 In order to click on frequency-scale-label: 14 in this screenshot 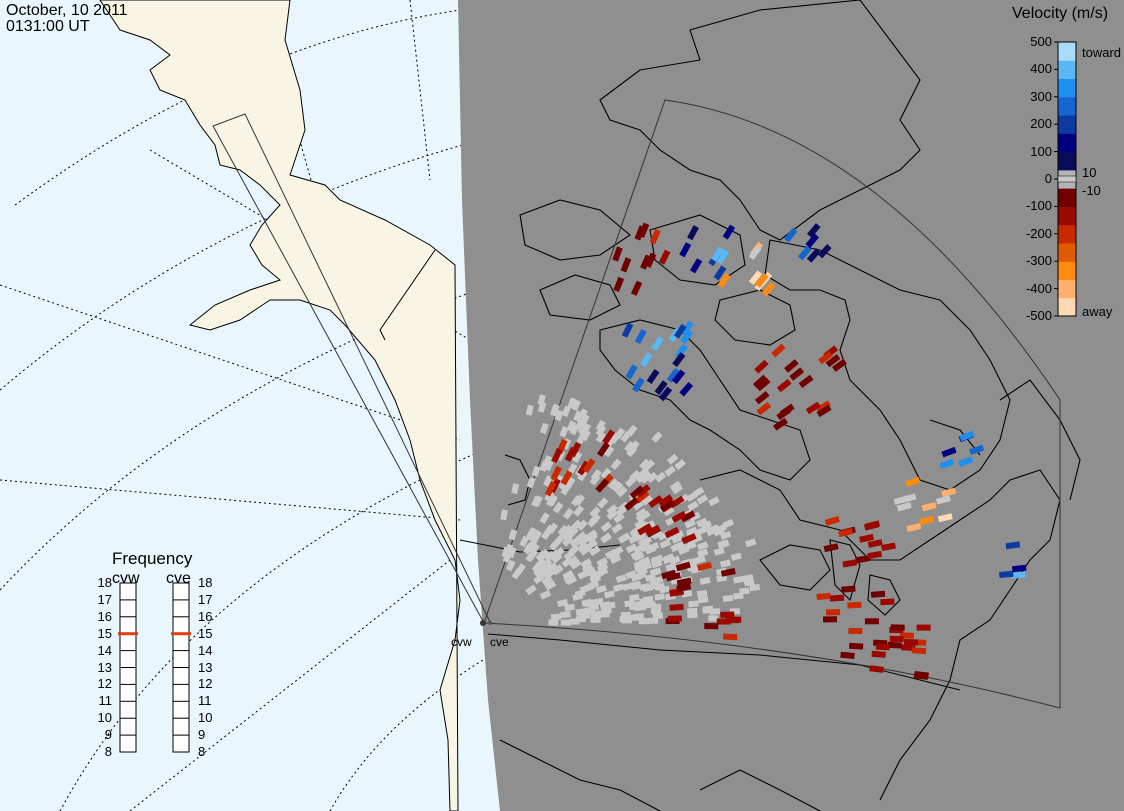, I will do `click(104, 650)`.